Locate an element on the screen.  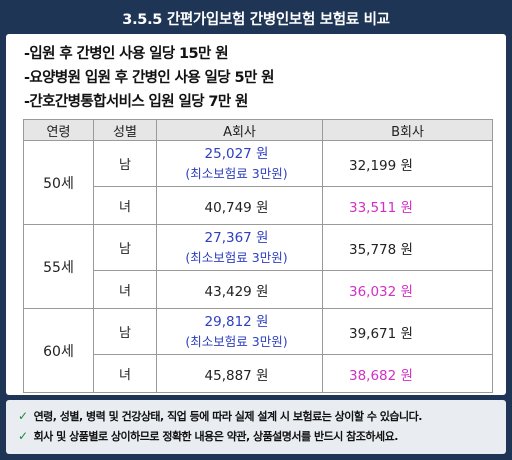
company-a-price: 45,887 원 is located at coordinates (239, 373).